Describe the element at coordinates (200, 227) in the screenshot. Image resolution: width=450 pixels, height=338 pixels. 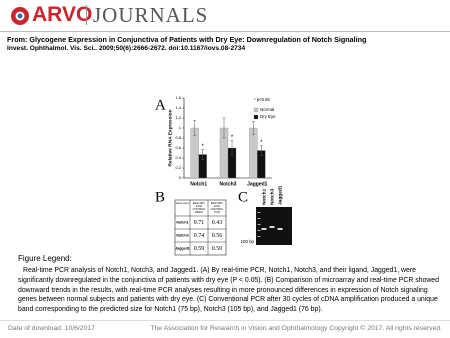
I see `table-border` at that location.